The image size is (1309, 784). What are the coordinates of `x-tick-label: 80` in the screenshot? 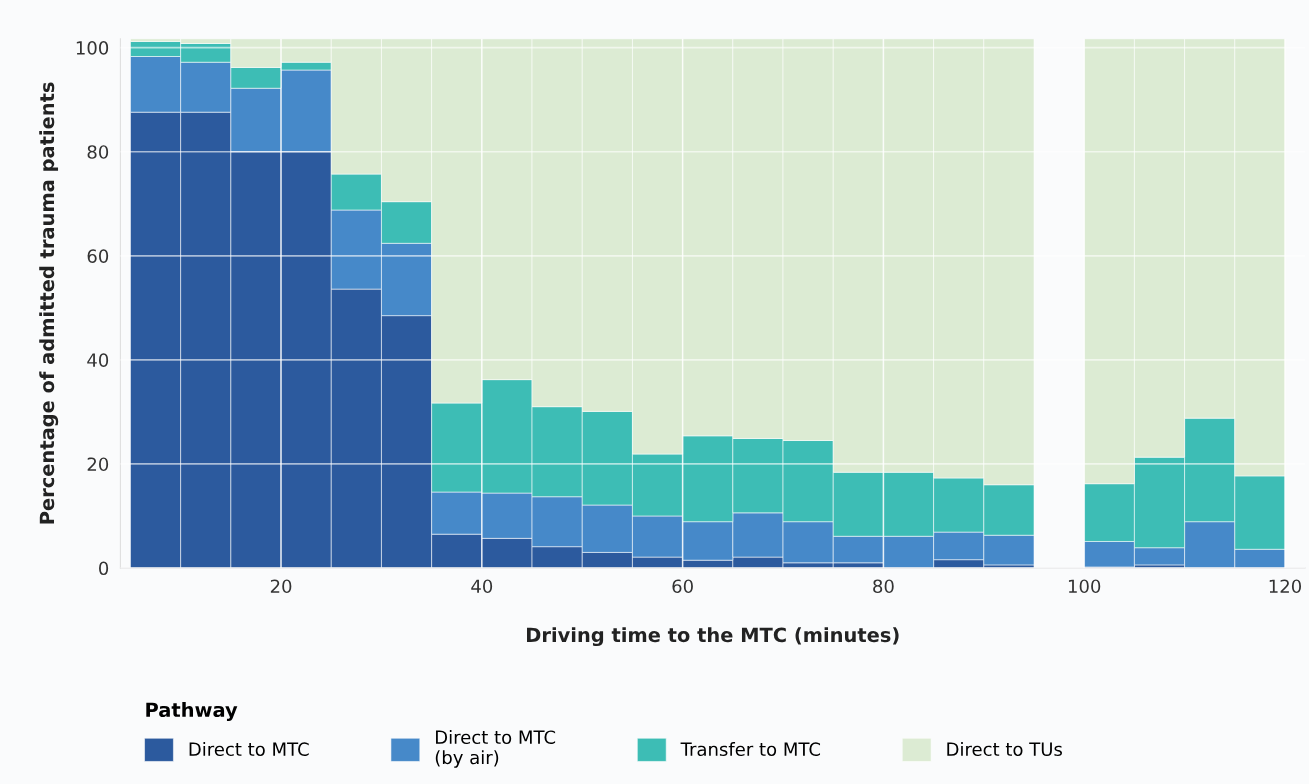 It's located at (883, 586).